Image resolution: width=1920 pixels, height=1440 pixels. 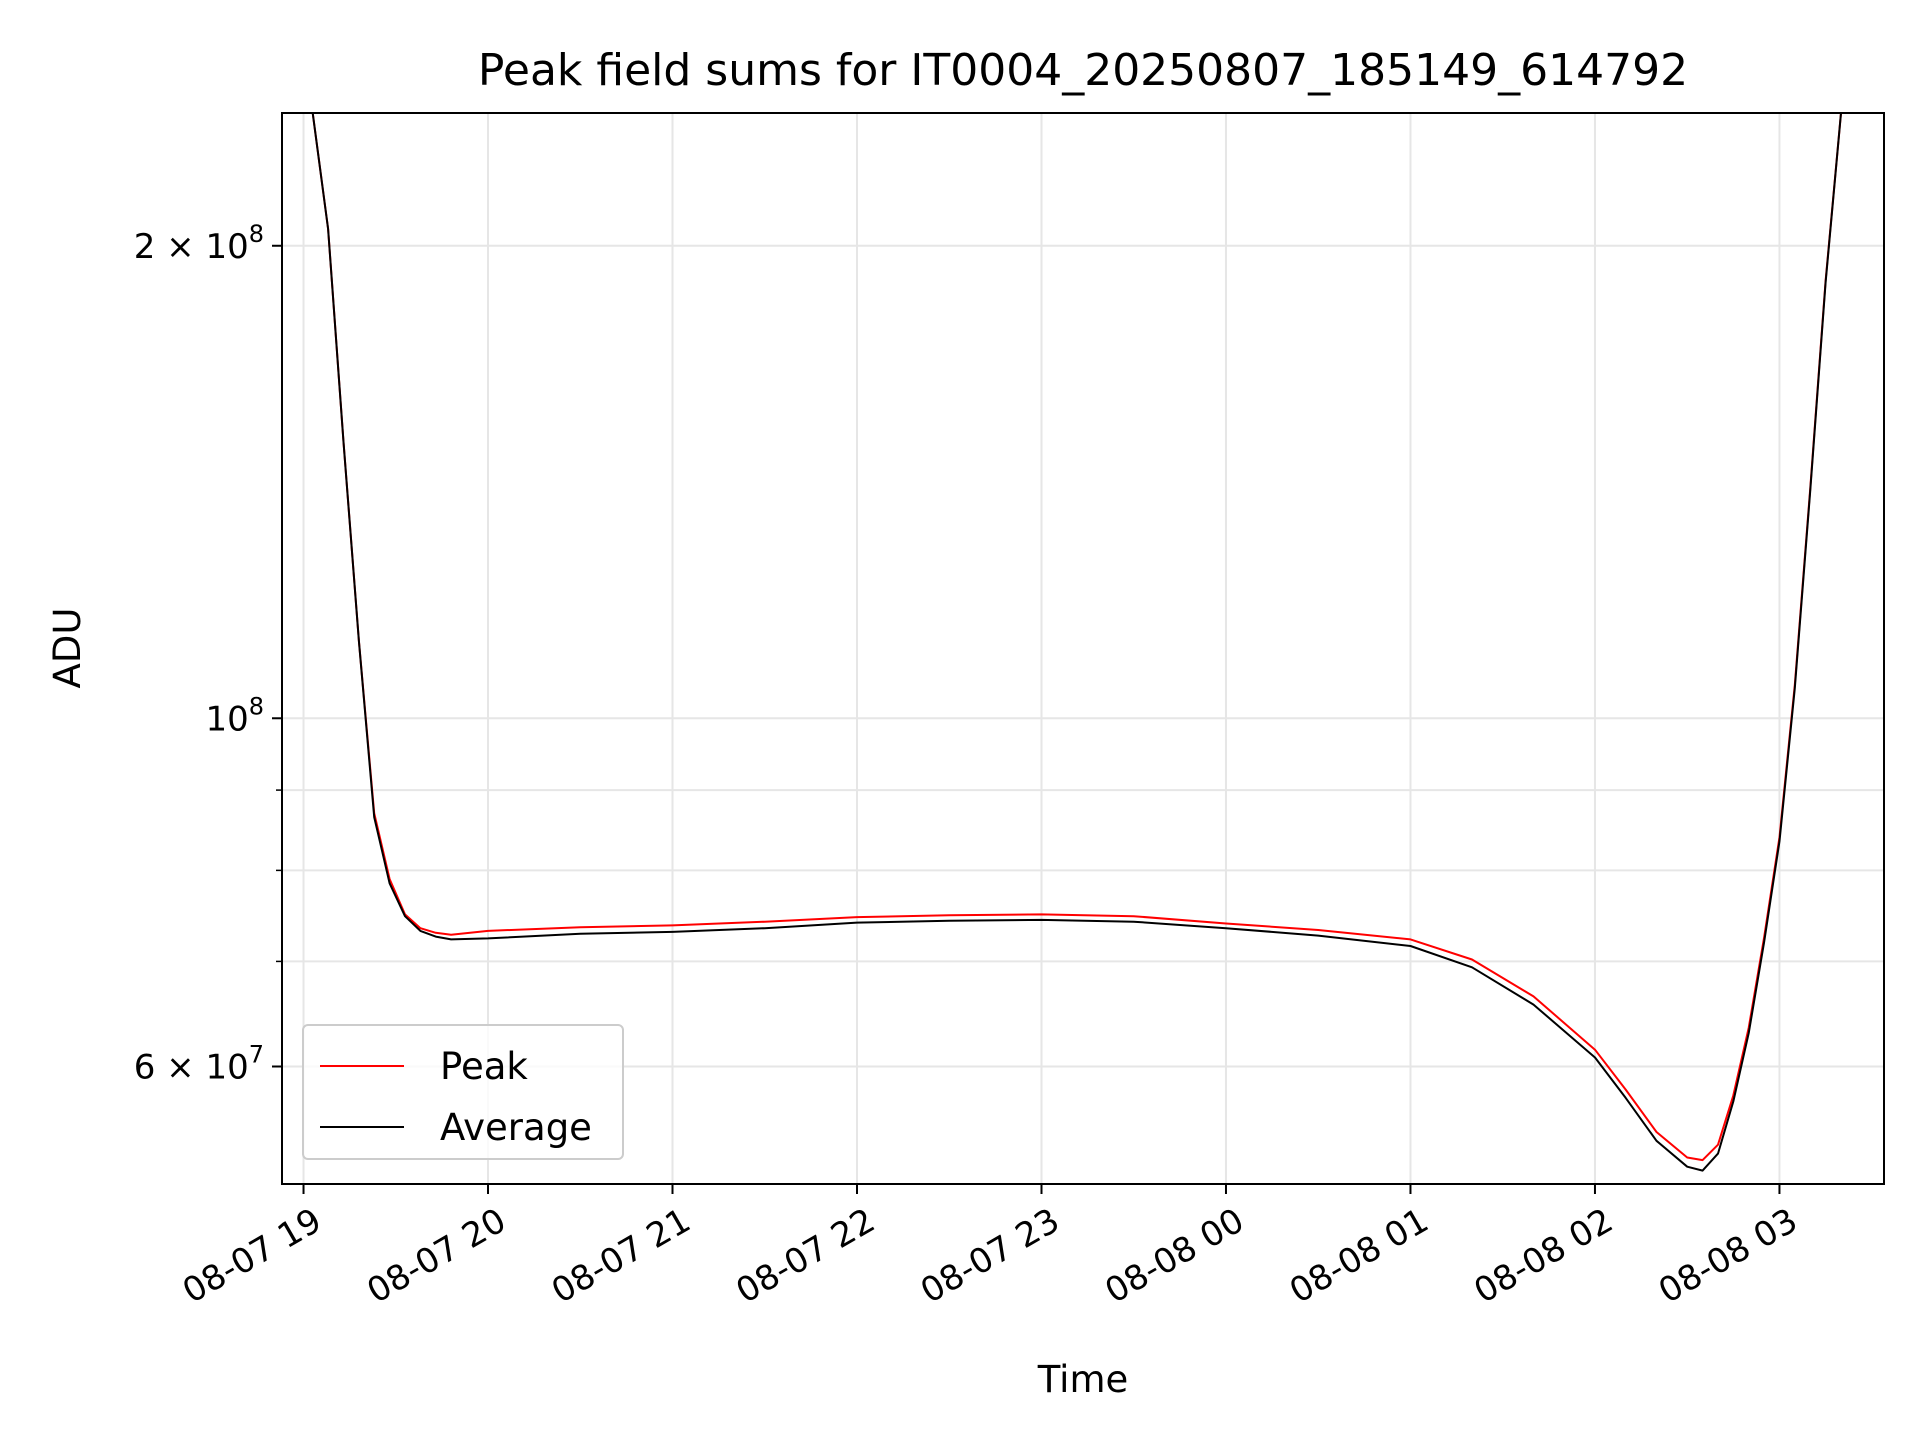 I want to click on y-tick-label: 6 × 107, so click(x=199, y=1063).